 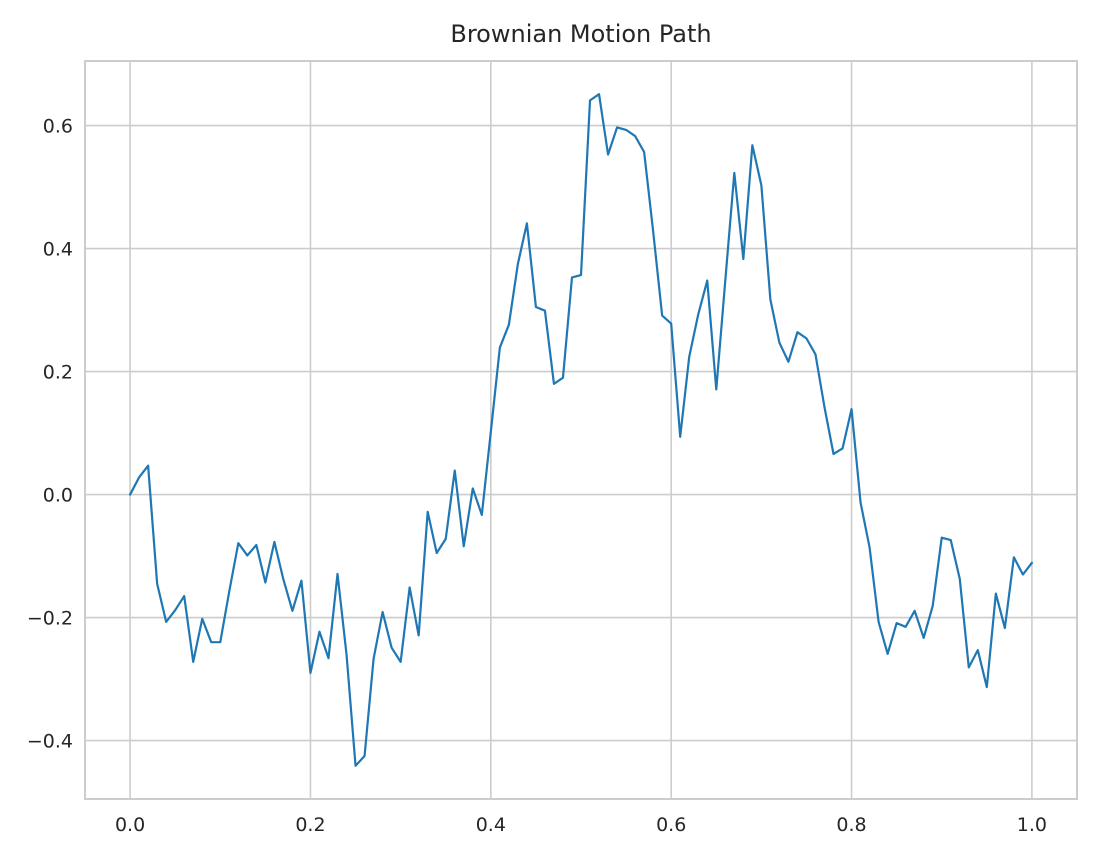 What do you see at coordinates (491, 825) in the screenshot?
I see `x-tick-label: 0.4` at bounding box center [491, 825].